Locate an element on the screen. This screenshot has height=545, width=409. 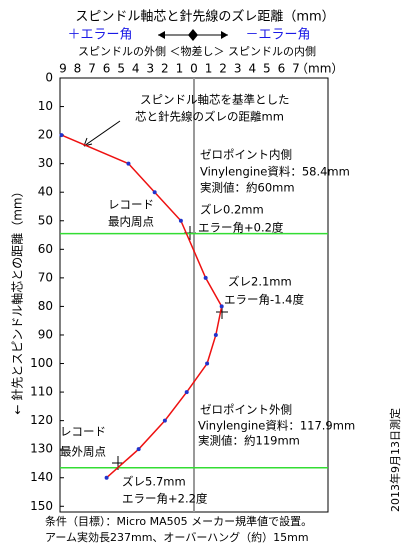
x-tick-label: 0 is located at coordinates (194, 69).